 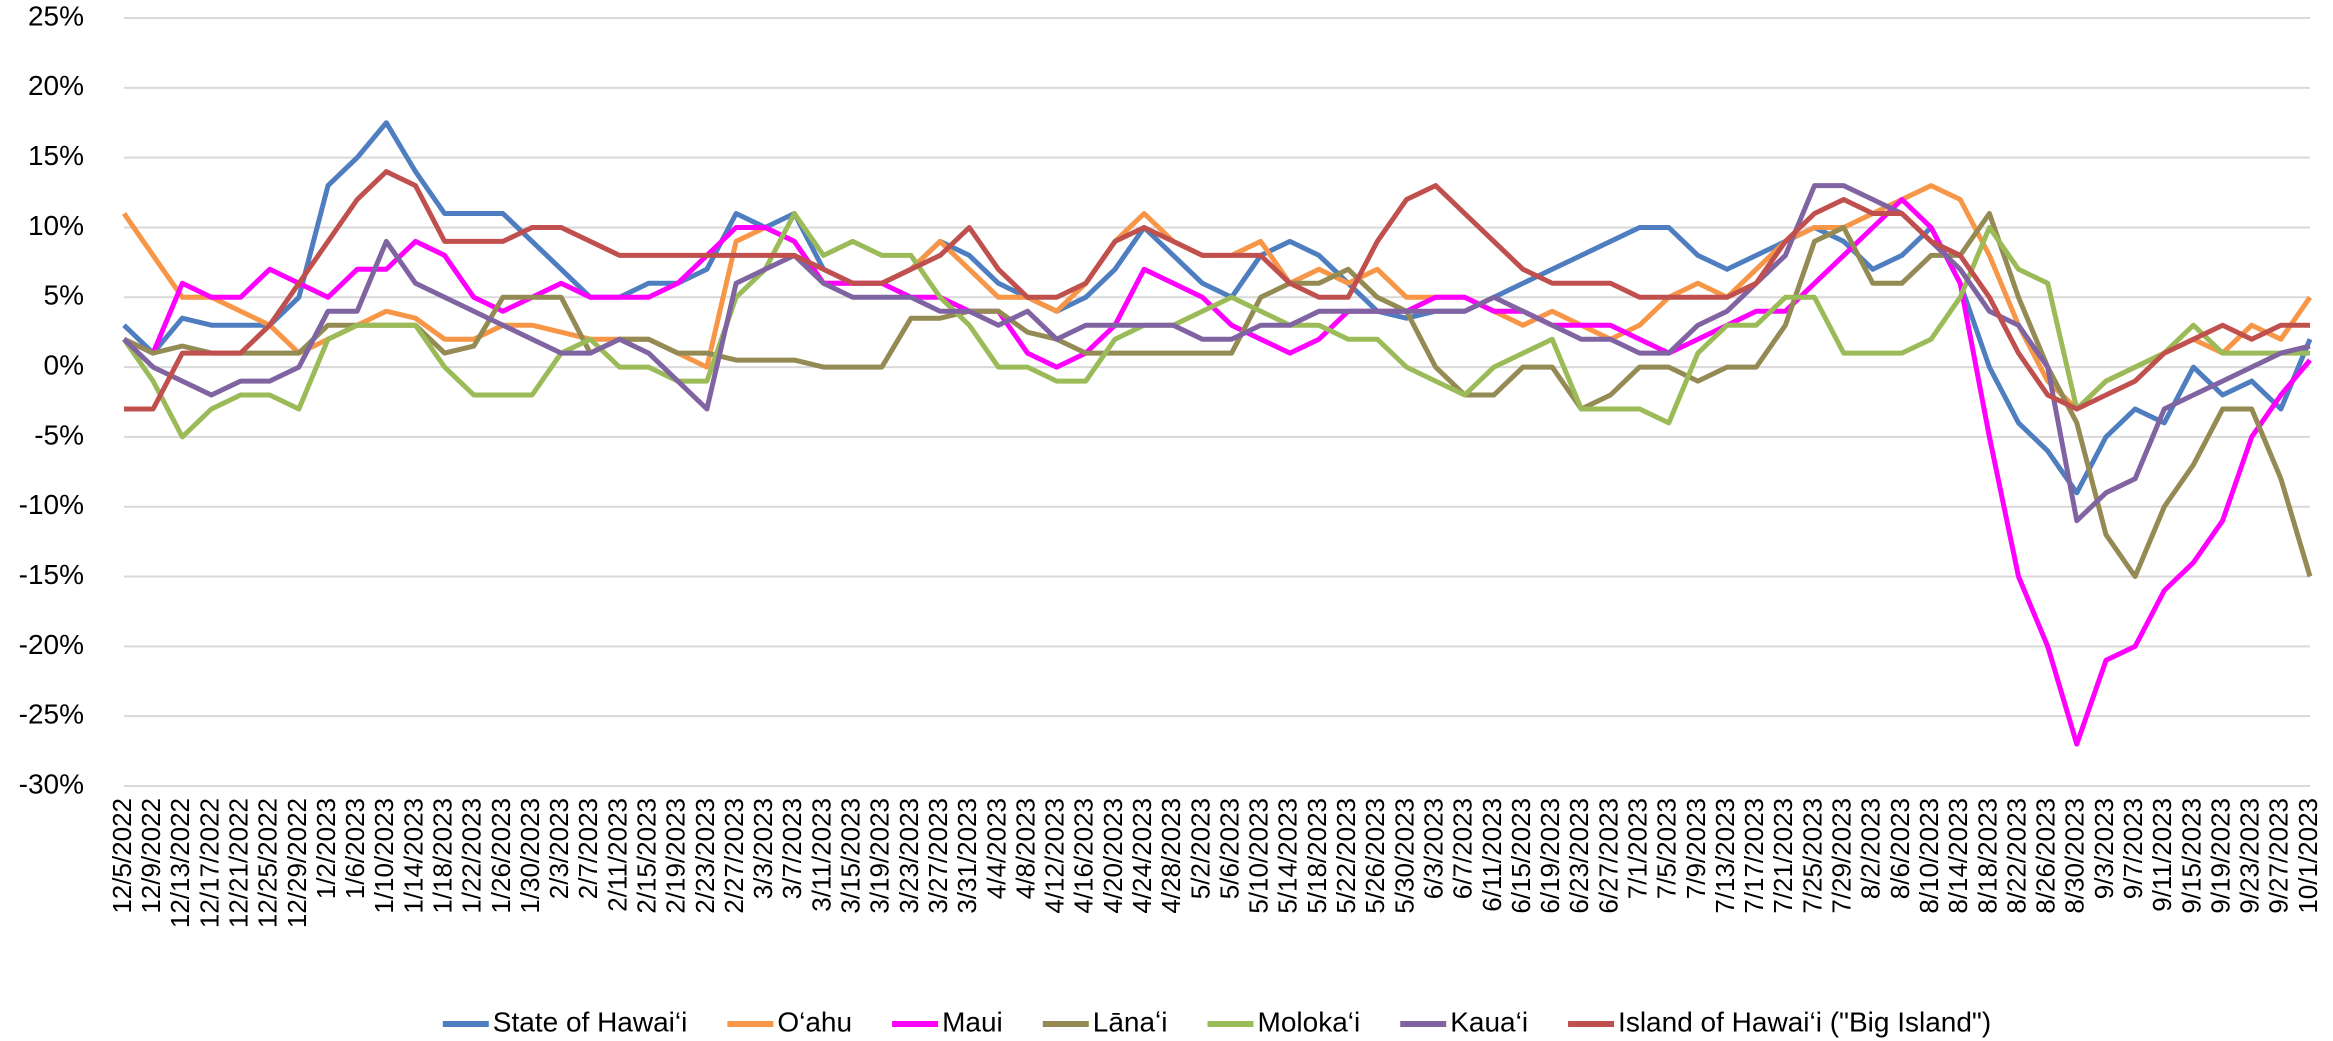 What do you see at coordinates (384, 856) in the screenshot?
I see `x-tick-label: 1/10/2023` at bounding box center [384, 856].